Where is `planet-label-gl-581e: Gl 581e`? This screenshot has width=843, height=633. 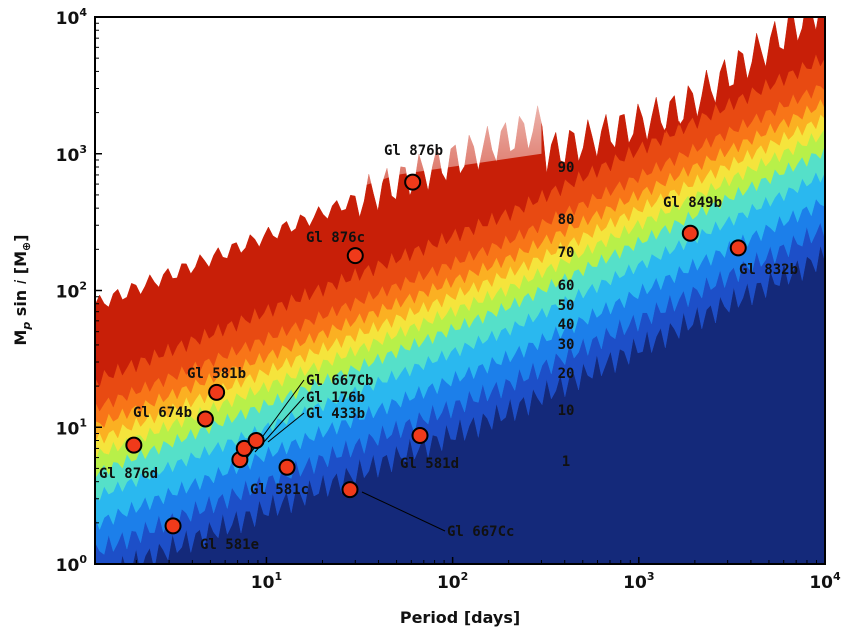
planet-label-gl-581e: Gl 581e is located at coordinates (229, 545).